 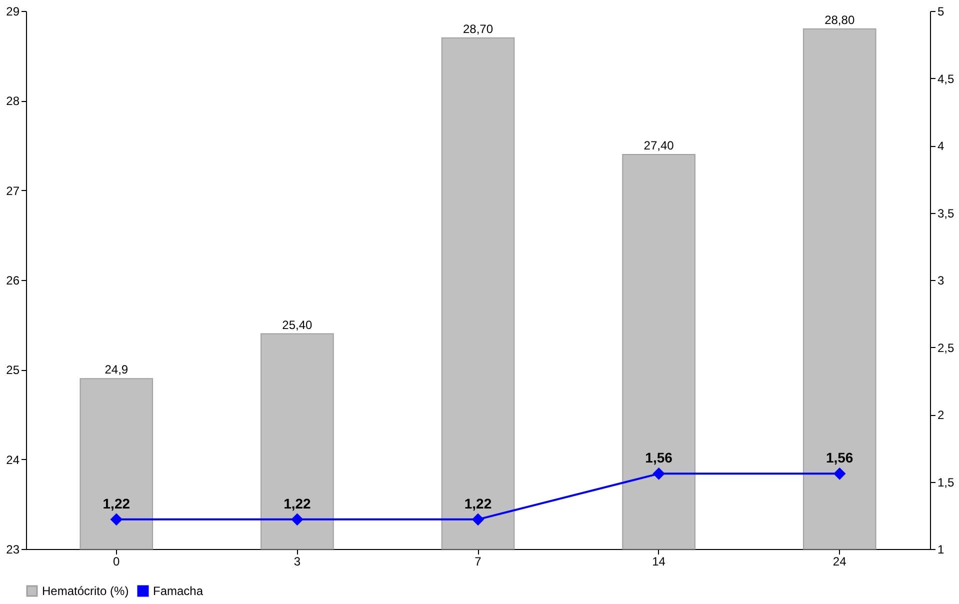 What do you see at coordinates (13, 459) in the screenshot?
I see `y-tick-label: 24` at bounding box center [13, 459].